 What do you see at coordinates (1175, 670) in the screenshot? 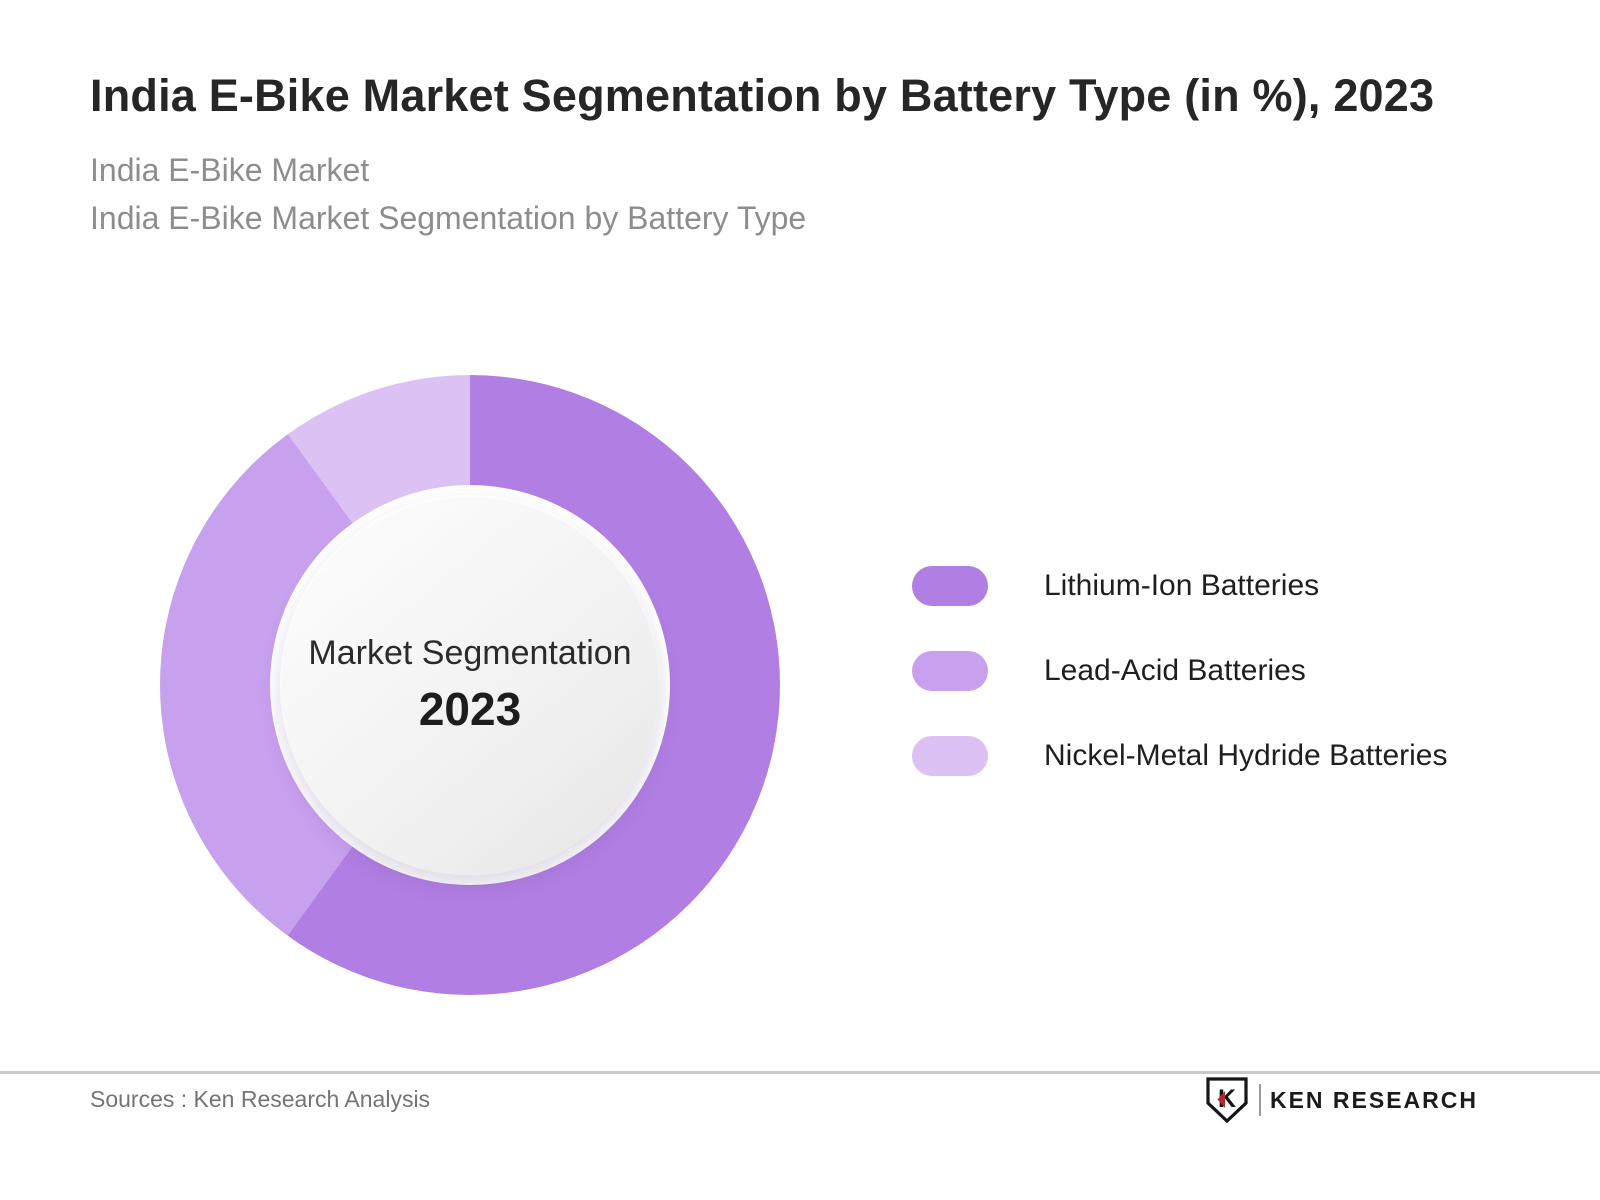
I see `legend-label: Lead-Acid Batteries` at bounding box center [1175, 670].